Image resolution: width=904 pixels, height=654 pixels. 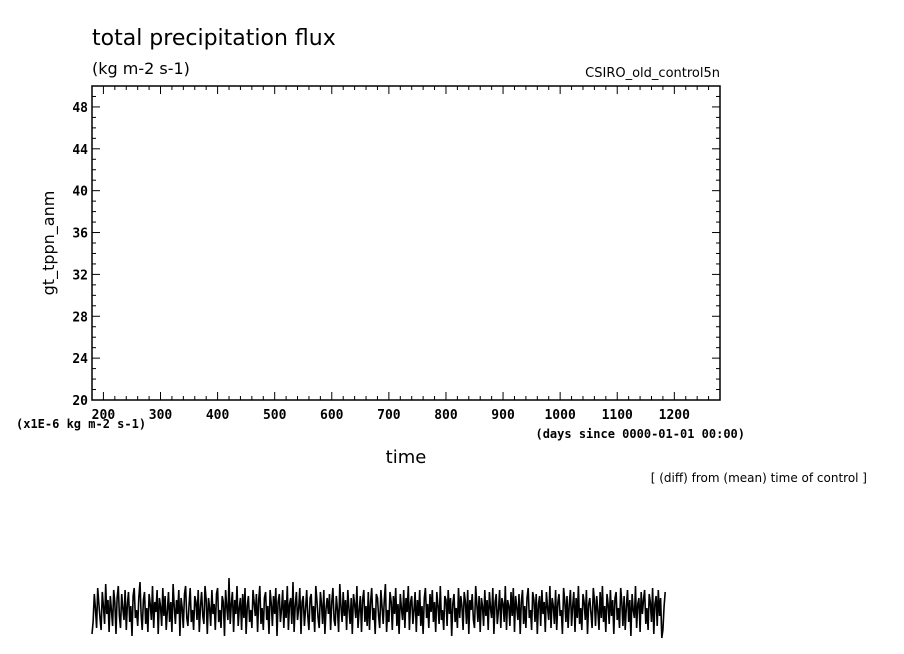 I want to click on x-tick-label: 400, so click(x=218, y=415).